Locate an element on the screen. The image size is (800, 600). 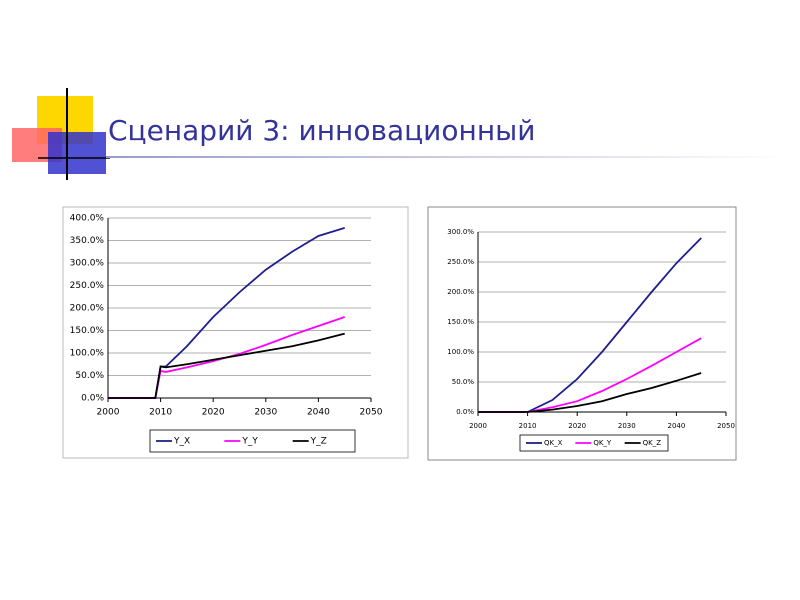
decoration is located at coordinates (399, 134).